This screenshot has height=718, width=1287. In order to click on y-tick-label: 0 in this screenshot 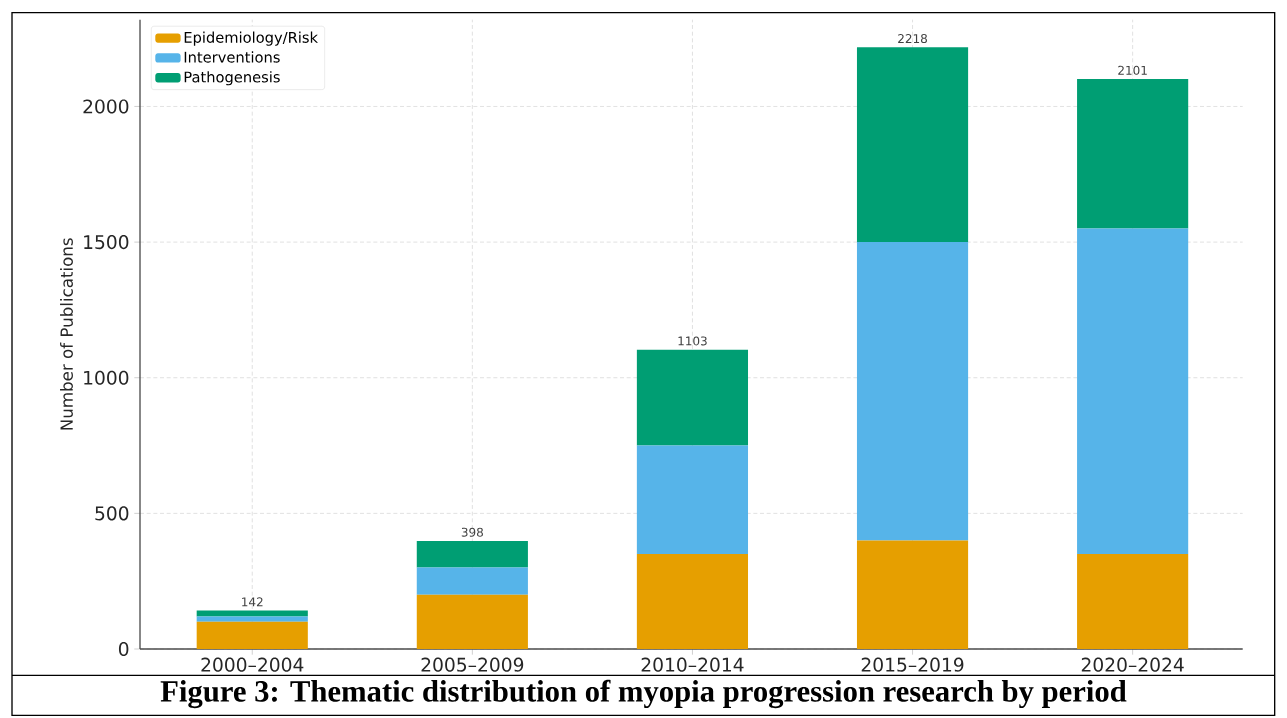, I will do `click(123, 649)`.